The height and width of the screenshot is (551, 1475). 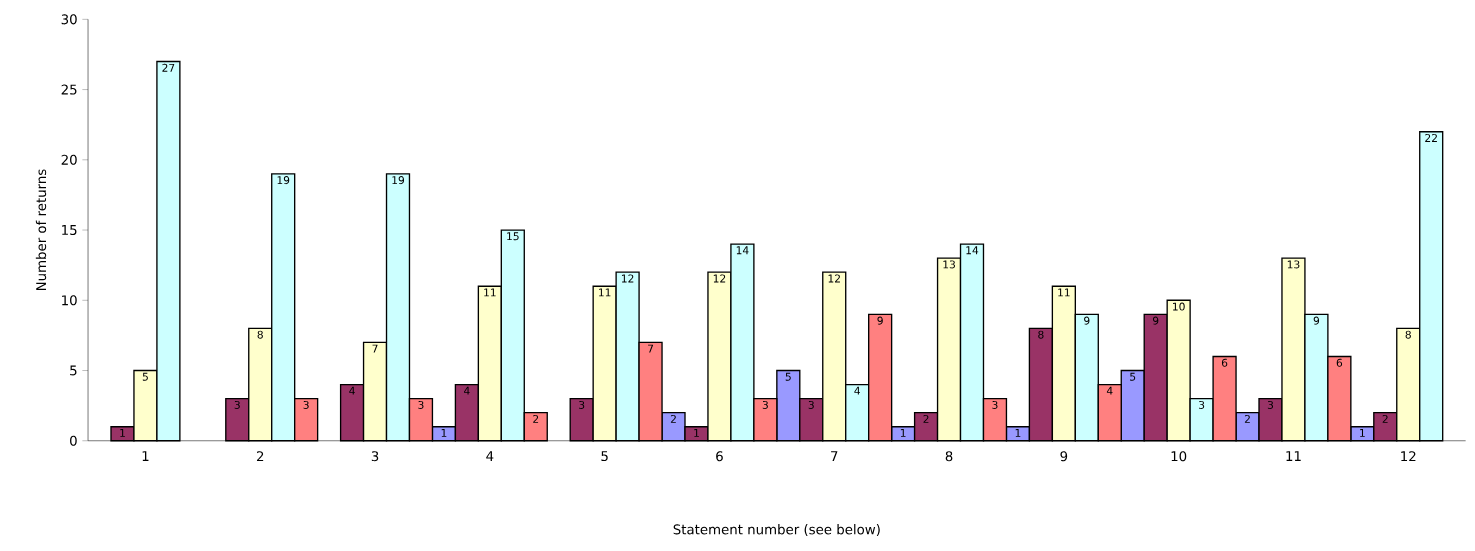 I want to click on x-tick-label: 8, so click(x=949, y=456).